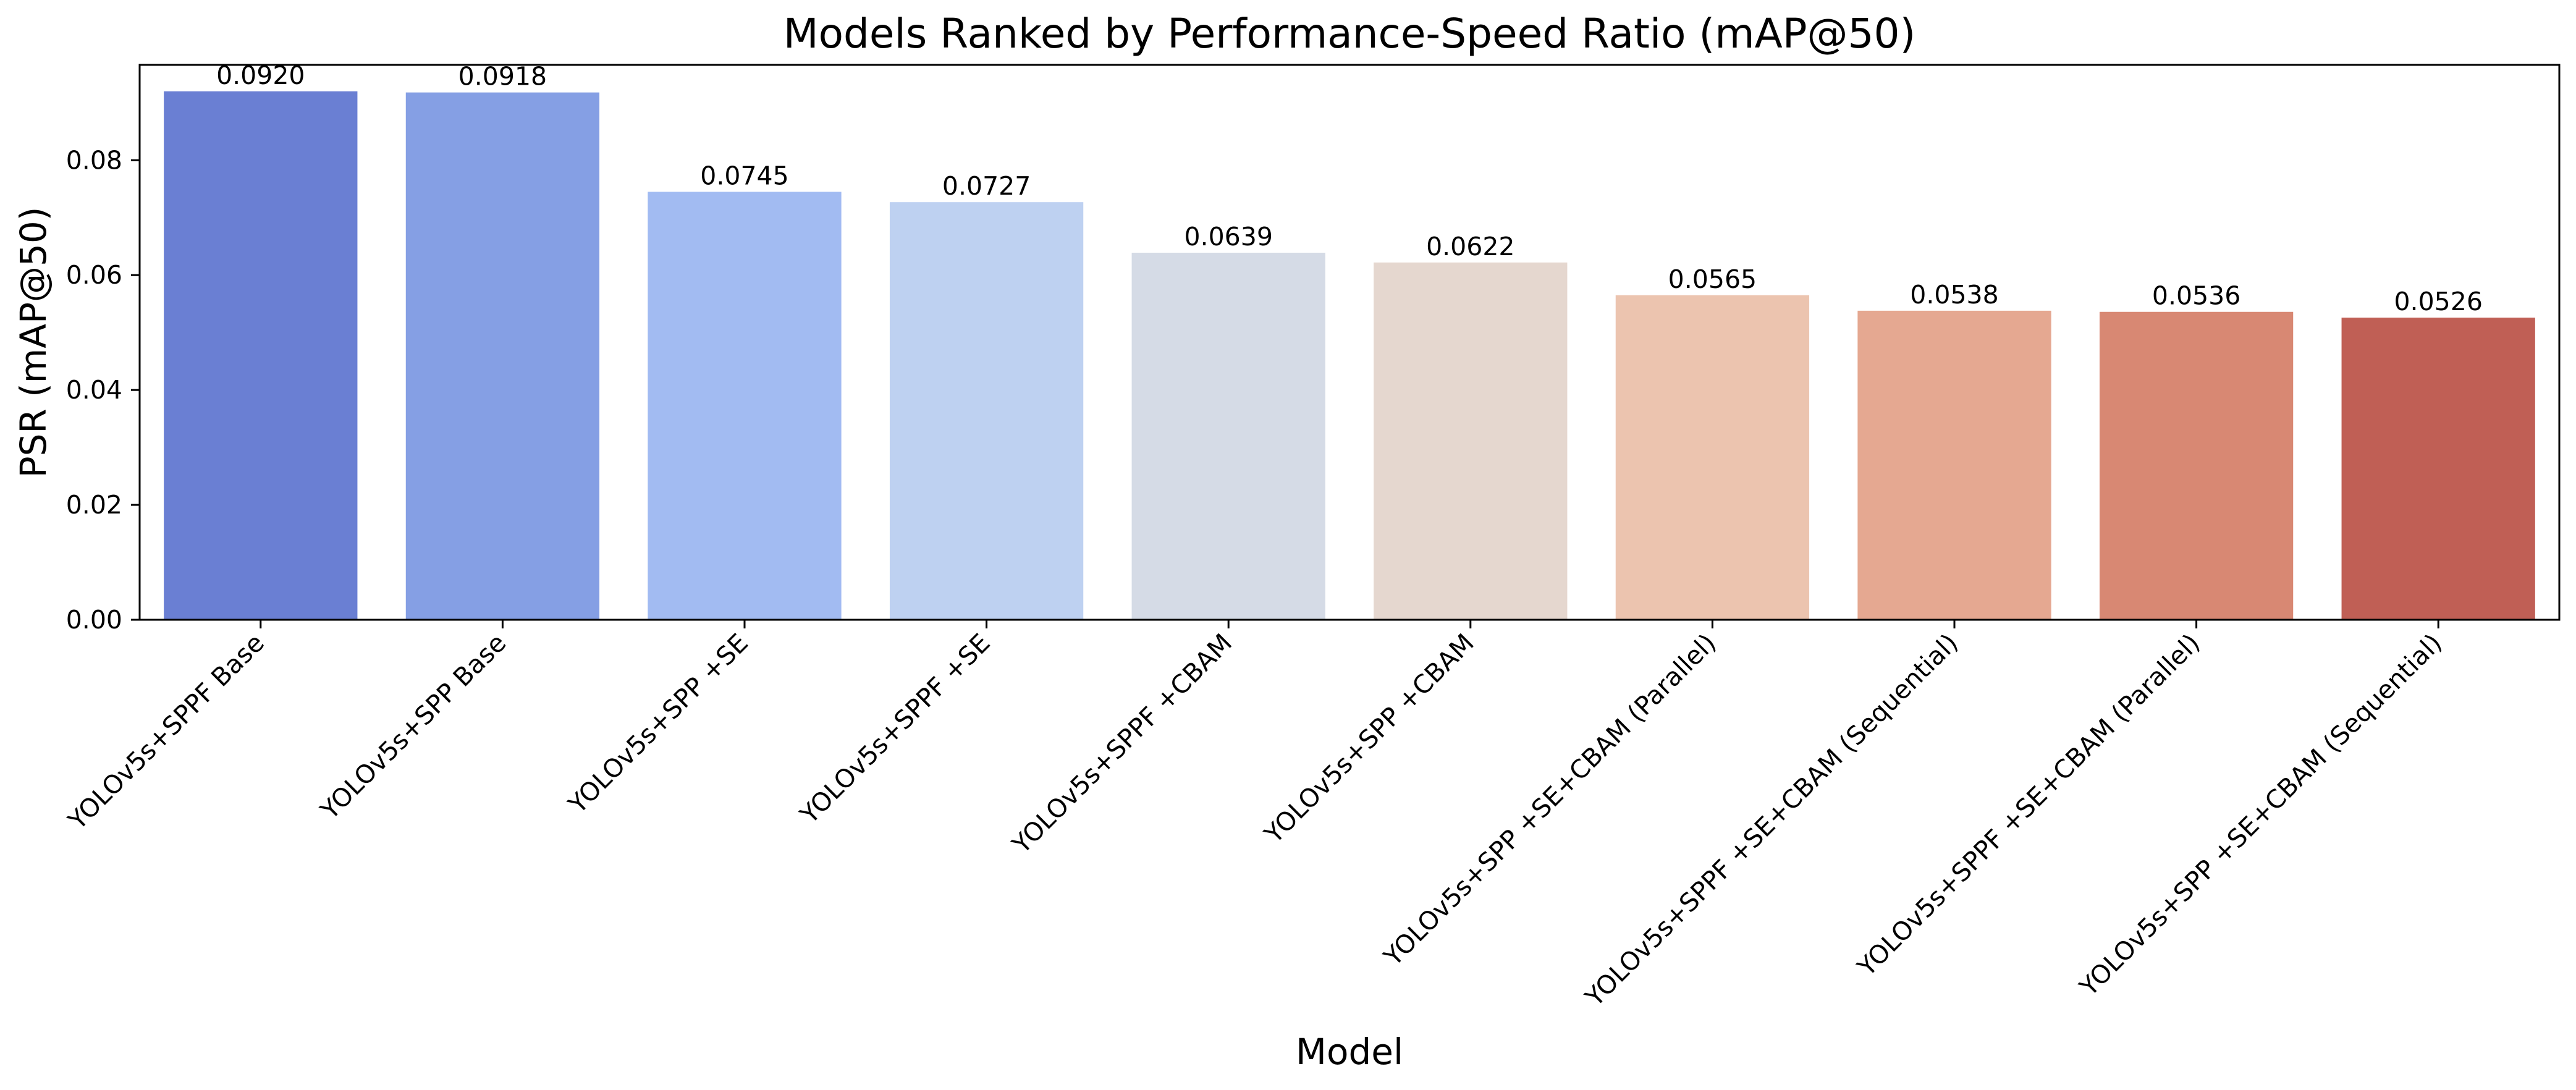  Describe the element at coordinates (33, 342) in the screenshot. I see `y-axis-label: PSR (mAP@50)` at that location.